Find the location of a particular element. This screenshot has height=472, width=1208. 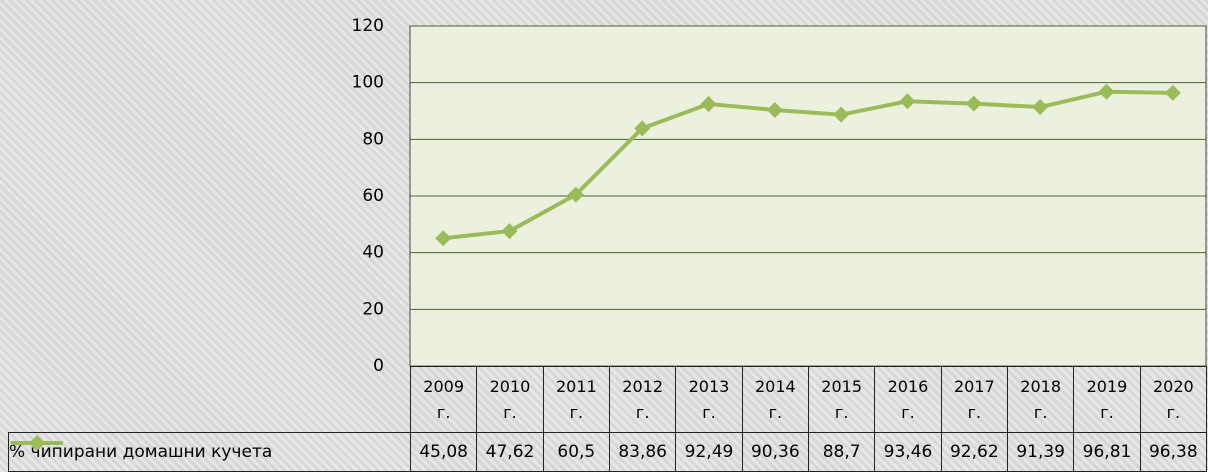

y-tick-label: 120 is located at coordinates (368, 26).